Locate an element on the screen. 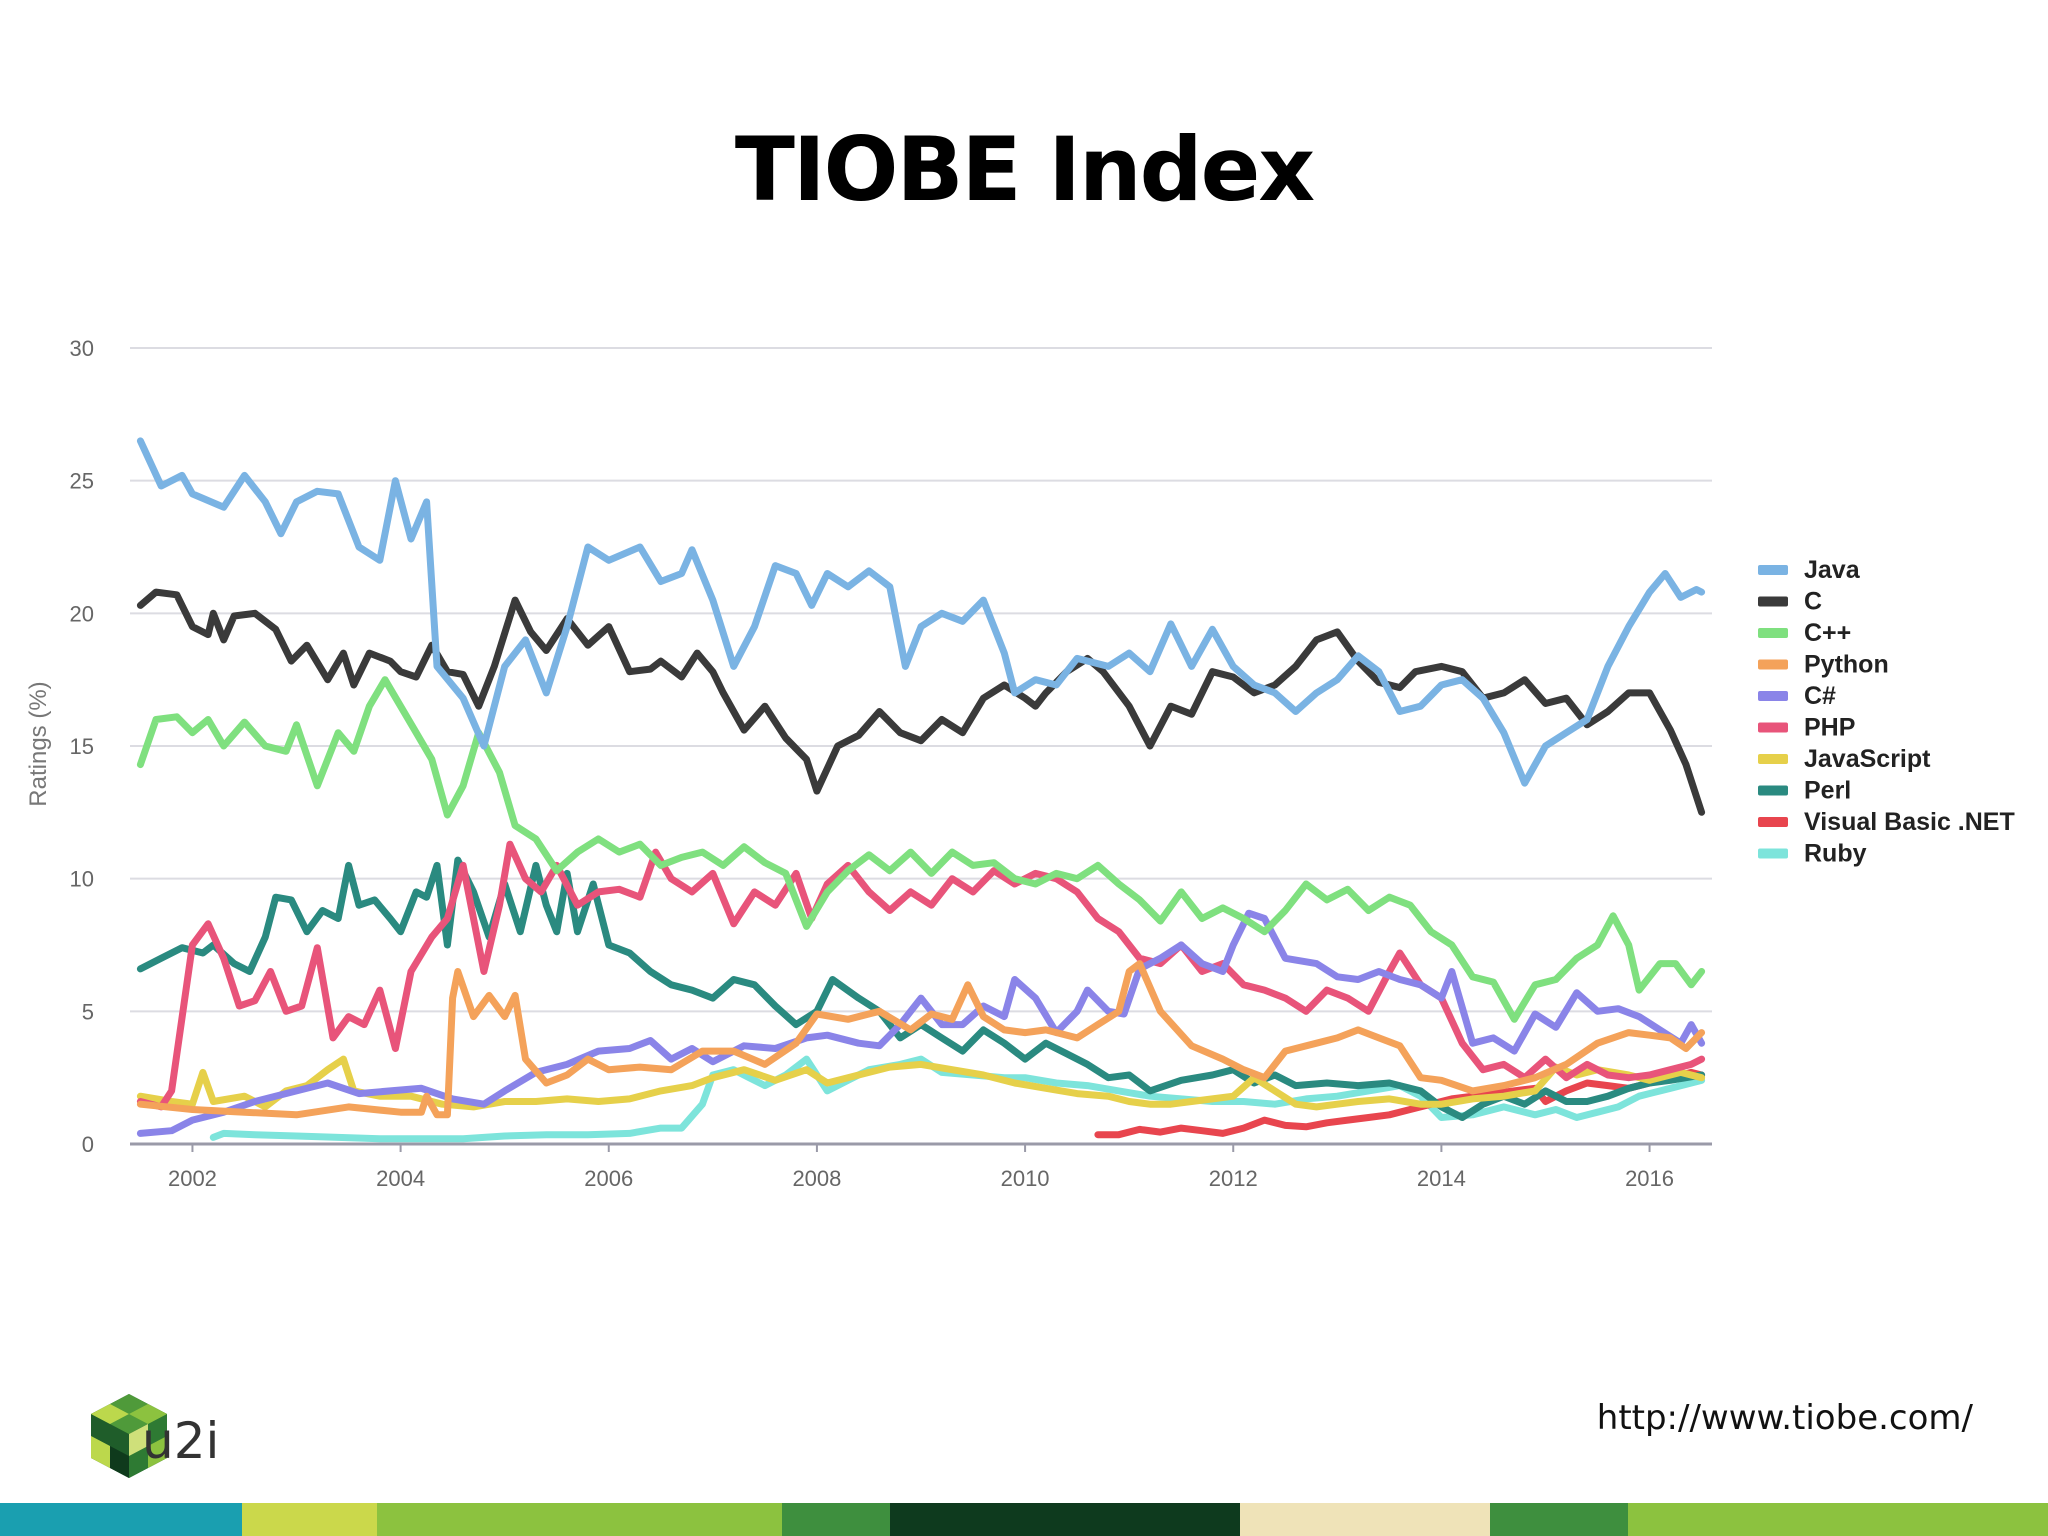  legend-label: C is located at coordinates (1813, 602).